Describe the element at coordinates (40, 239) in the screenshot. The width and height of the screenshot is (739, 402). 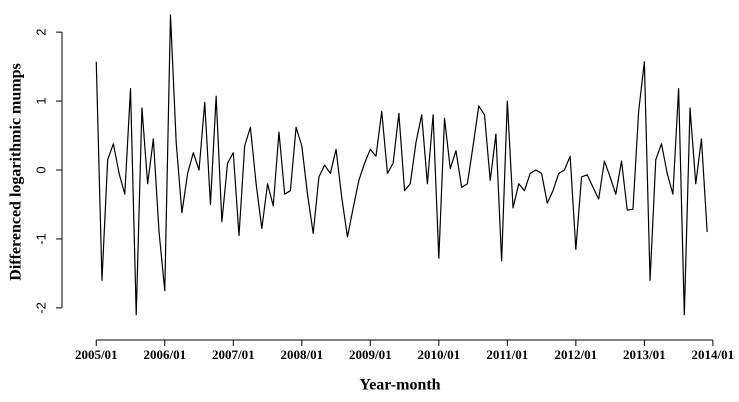
I see `y-tick-label: -1` at that location.